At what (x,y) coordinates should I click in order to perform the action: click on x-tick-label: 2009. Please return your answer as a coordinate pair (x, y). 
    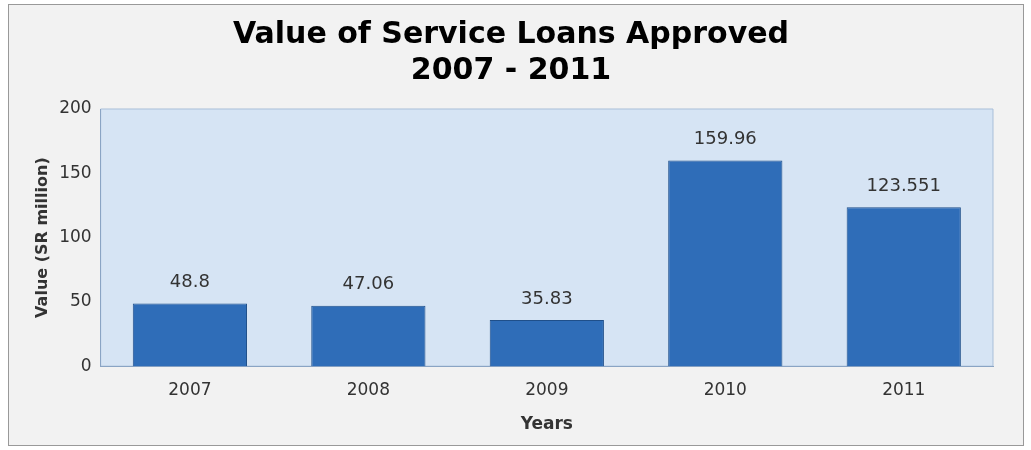
    Looking at the image, I should click on (547, 388).